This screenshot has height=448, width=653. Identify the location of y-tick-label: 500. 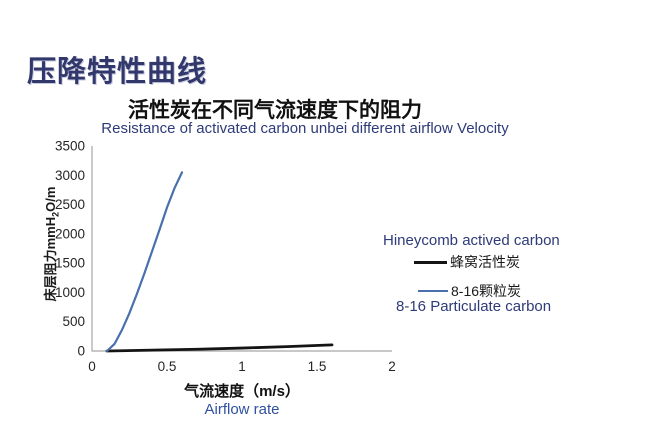
(73, 321).